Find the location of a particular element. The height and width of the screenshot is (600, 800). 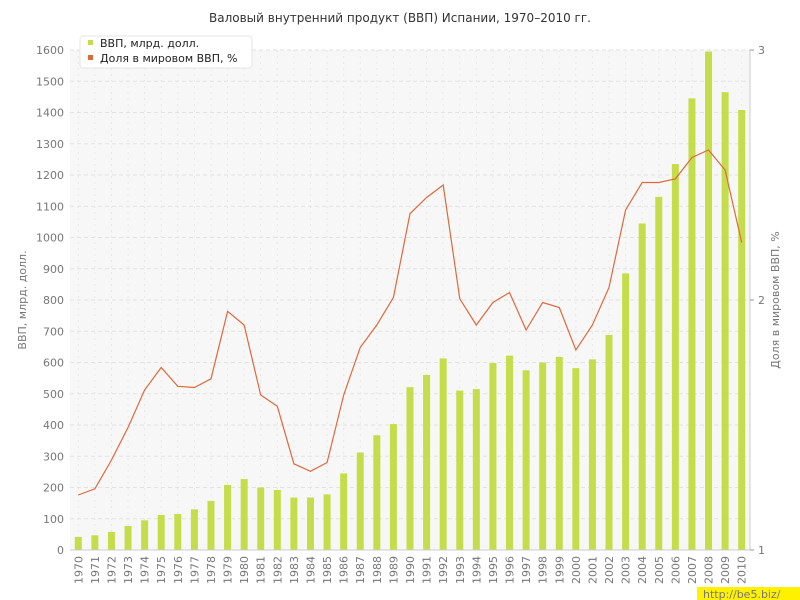

x-tick-label: 1996 is located at coordinates (510, 570).